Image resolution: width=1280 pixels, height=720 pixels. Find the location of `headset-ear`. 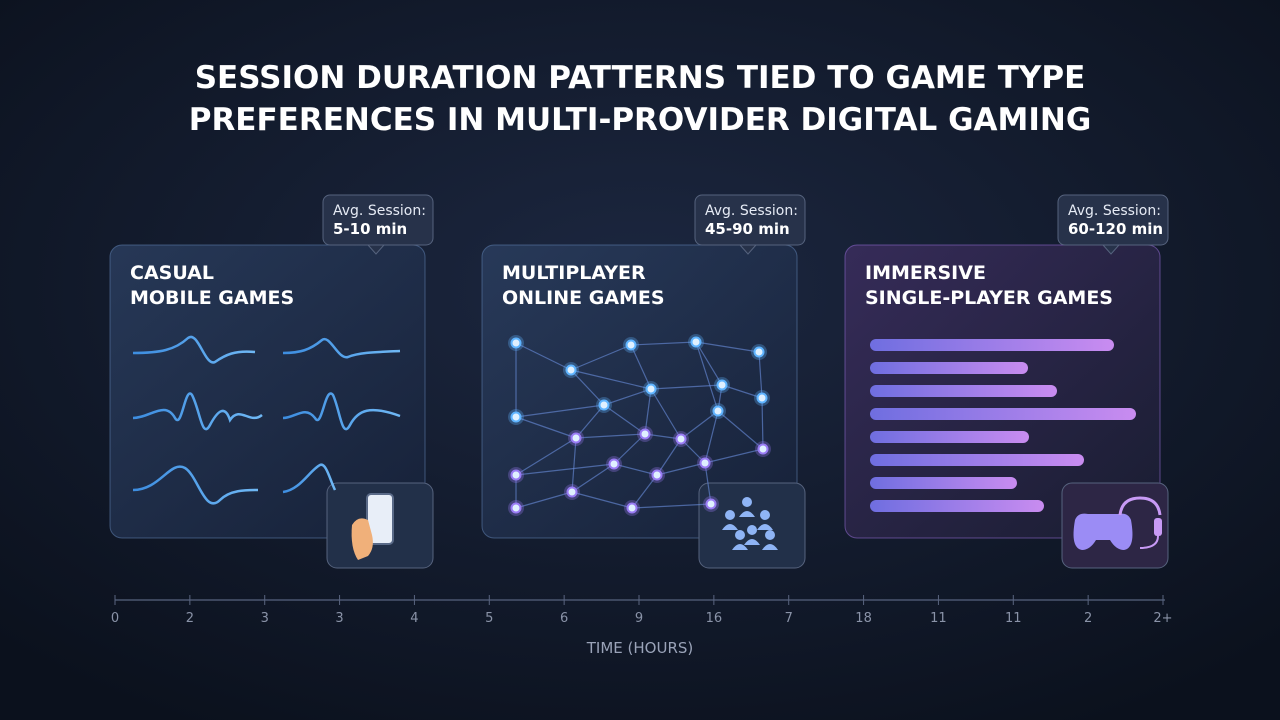

headset-ear is located at coordinates (1158, 527).